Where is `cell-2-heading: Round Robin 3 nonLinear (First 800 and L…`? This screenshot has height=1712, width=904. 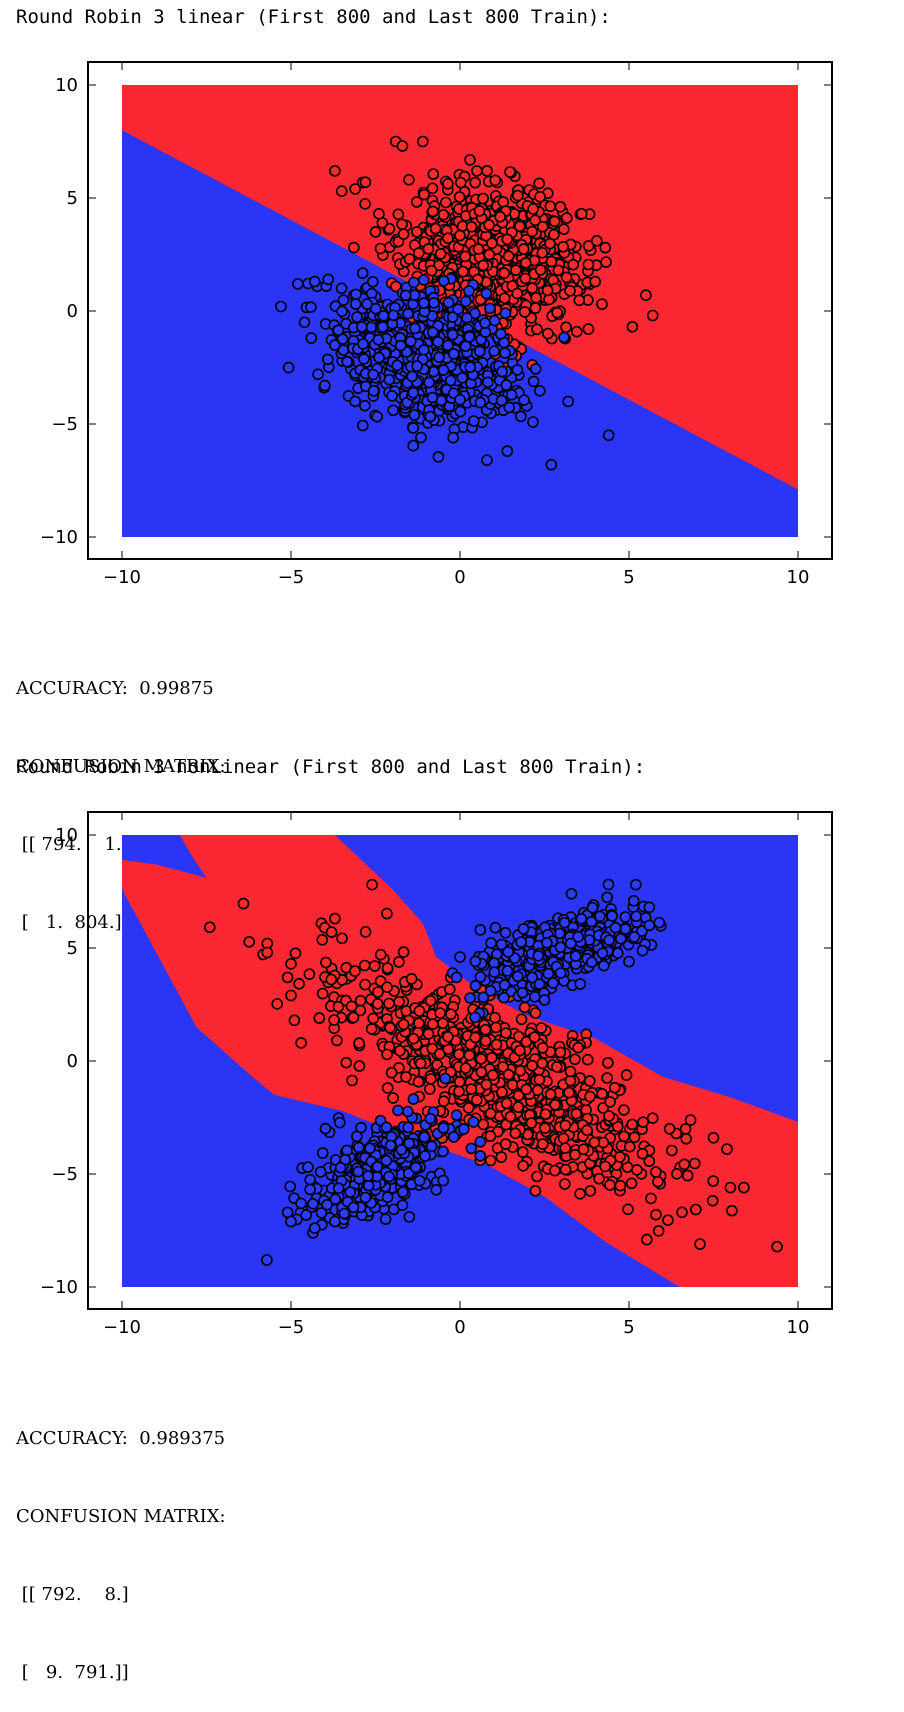 cell-2-heading: Round Robin 3 nonLinear (First 800 and L… is located at coordinates (331, 767).